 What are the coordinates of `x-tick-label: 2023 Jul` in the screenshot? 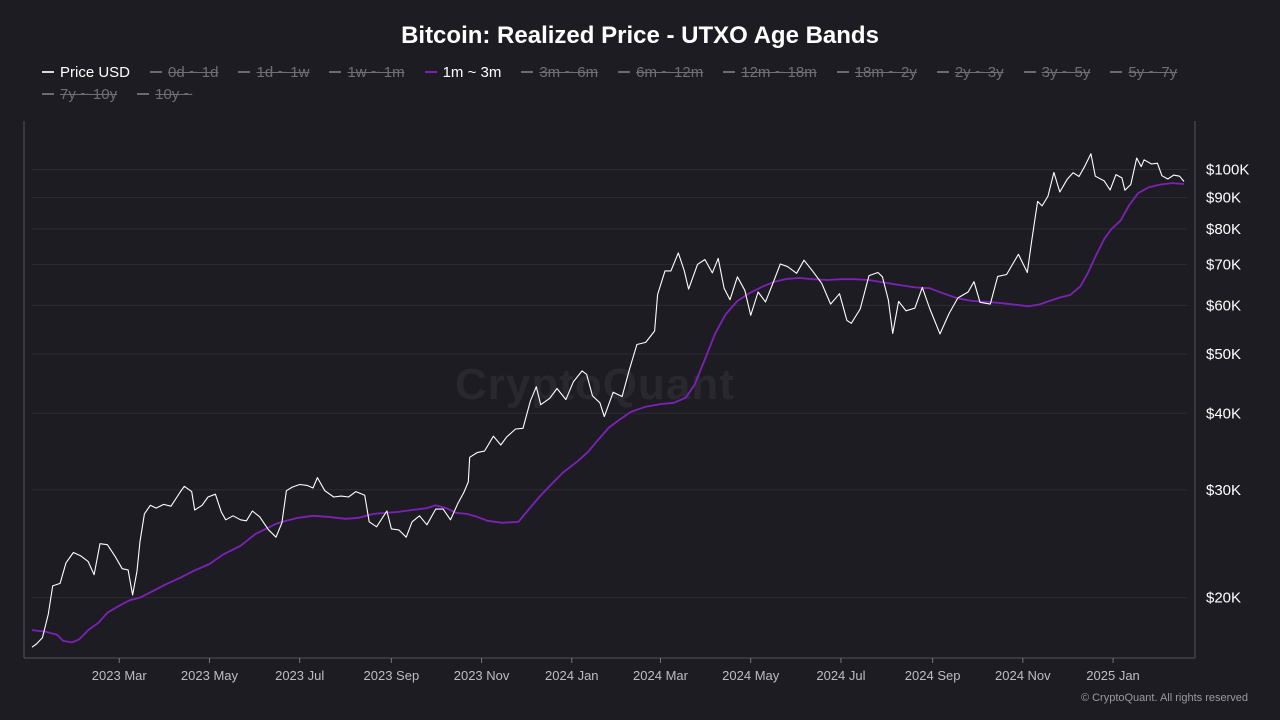 It's located at (299, 675).